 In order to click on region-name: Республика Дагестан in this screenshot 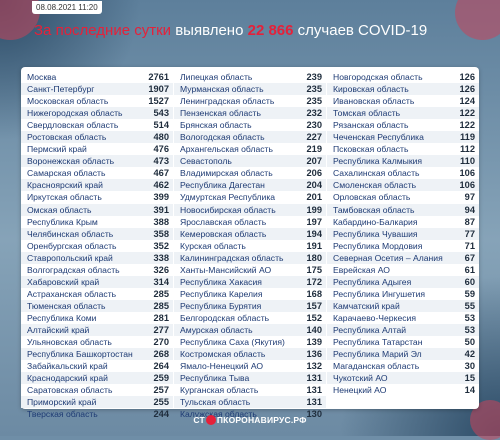, I will do `click(222, 185)`.